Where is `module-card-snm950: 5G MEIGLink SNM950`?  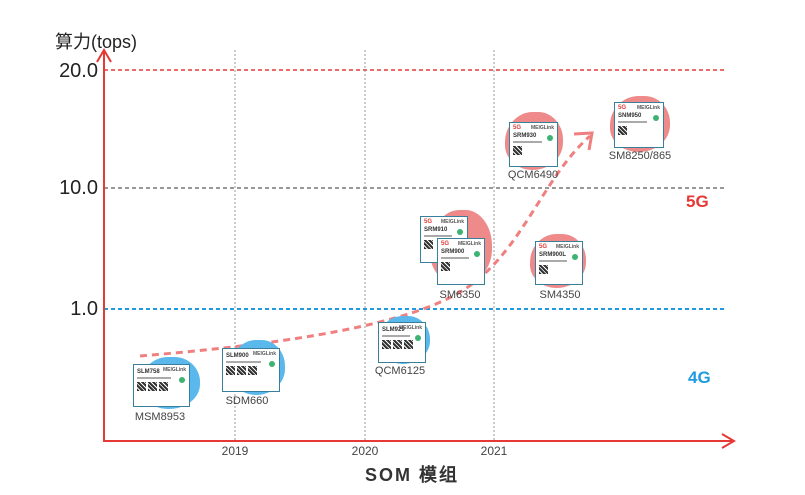 module-card-snm950: 5G MEIGLink SNM950 is located at coordinates (639, 125).